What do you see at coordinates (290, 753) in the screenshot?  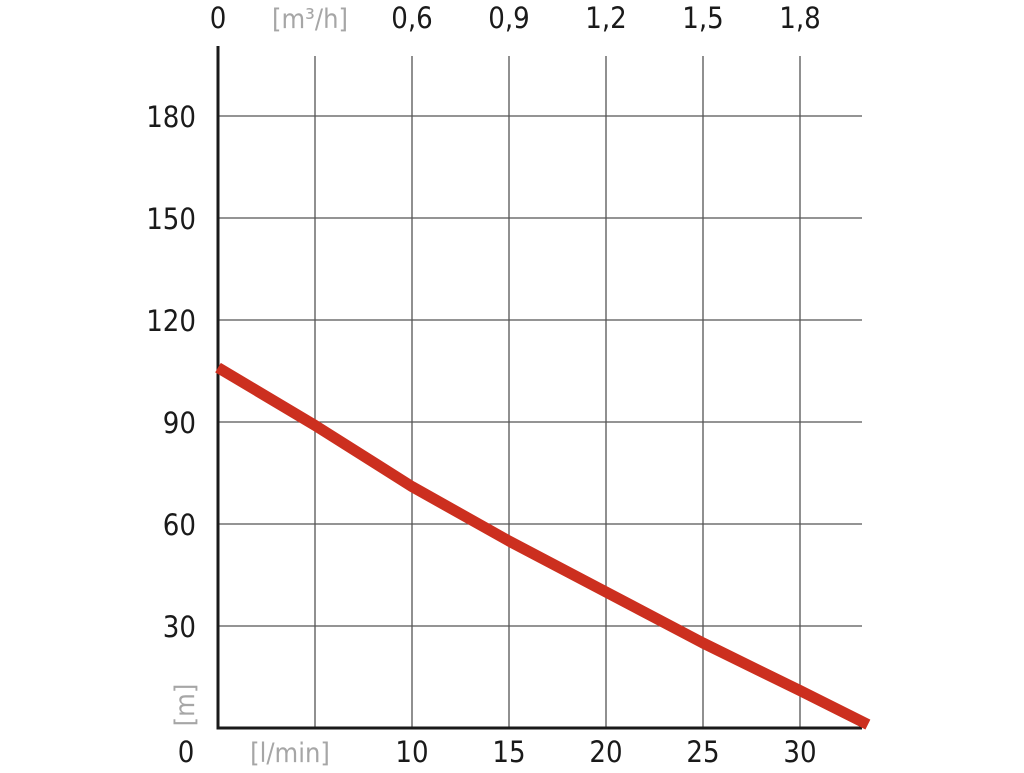 I see `x-unit-label: [l/min]` at bounding box center [290, 753].